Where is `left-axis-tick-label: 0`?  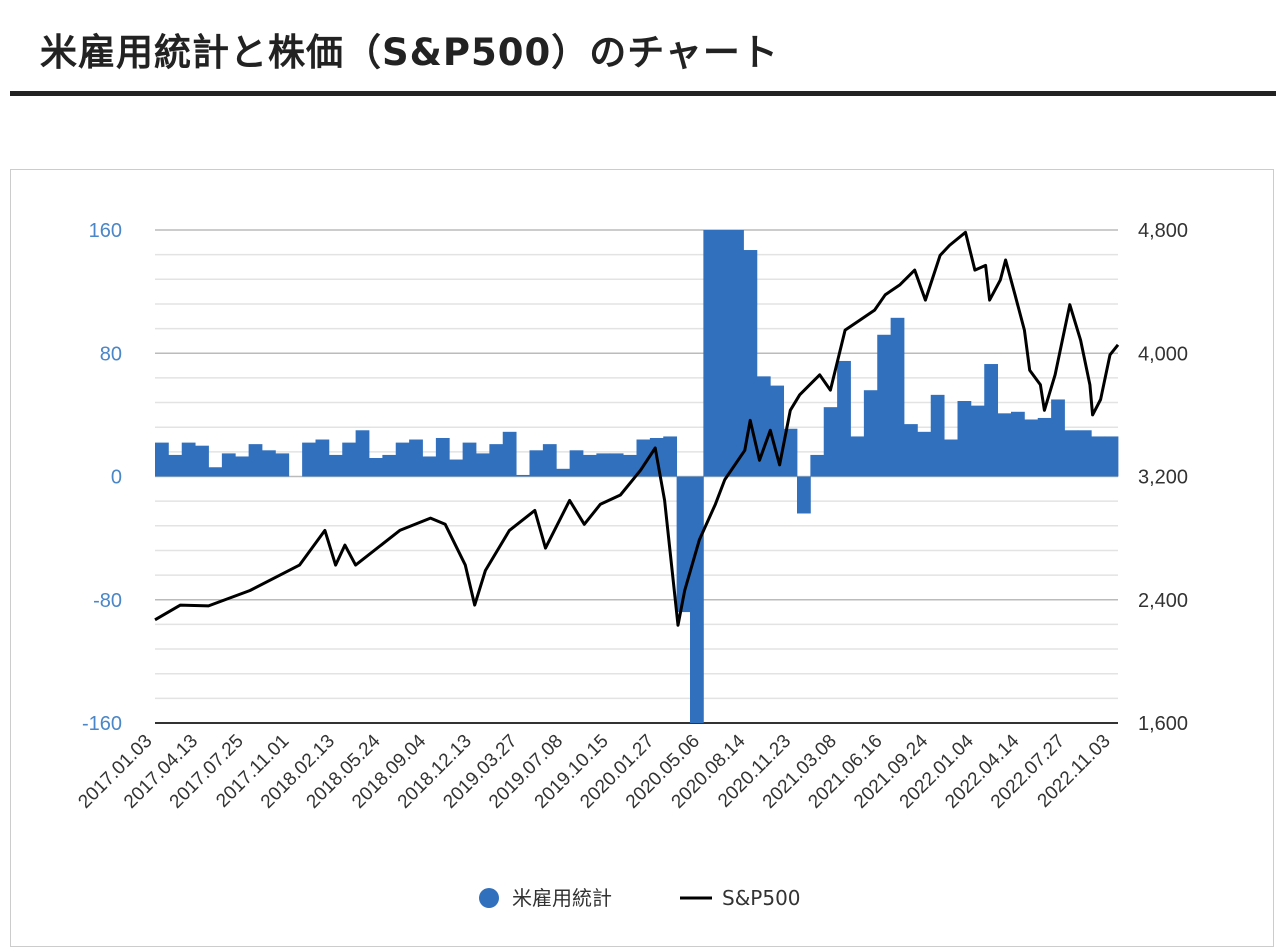
left-axis-tick-label: 0 is located at coordinates (116, 478).